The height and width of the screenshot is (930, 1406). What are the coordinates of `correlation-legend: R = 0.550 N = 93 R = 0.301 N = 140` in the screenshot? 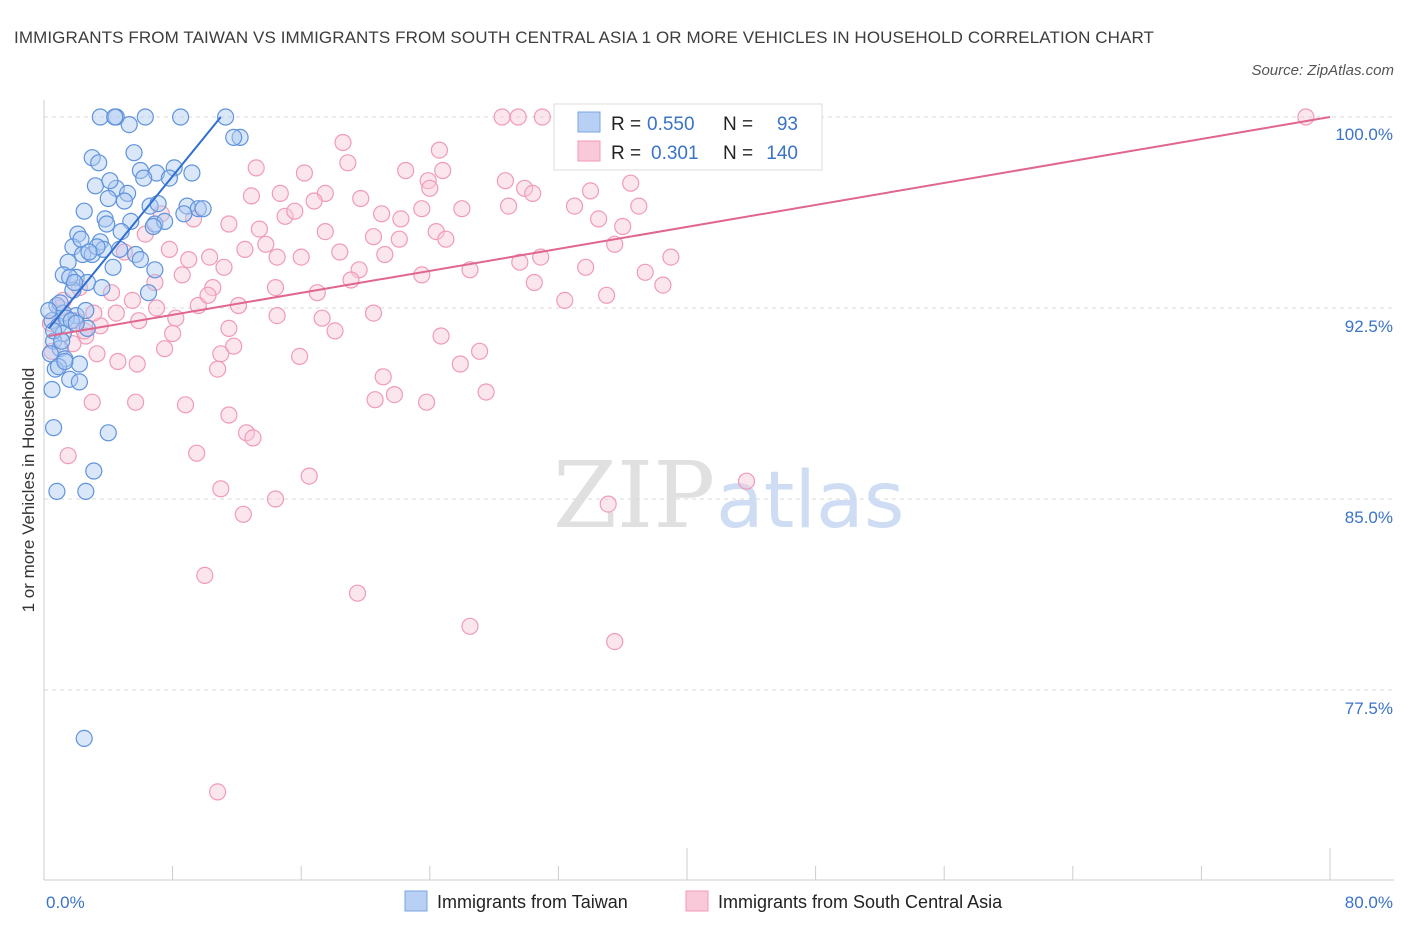 It's located at (688, 137).